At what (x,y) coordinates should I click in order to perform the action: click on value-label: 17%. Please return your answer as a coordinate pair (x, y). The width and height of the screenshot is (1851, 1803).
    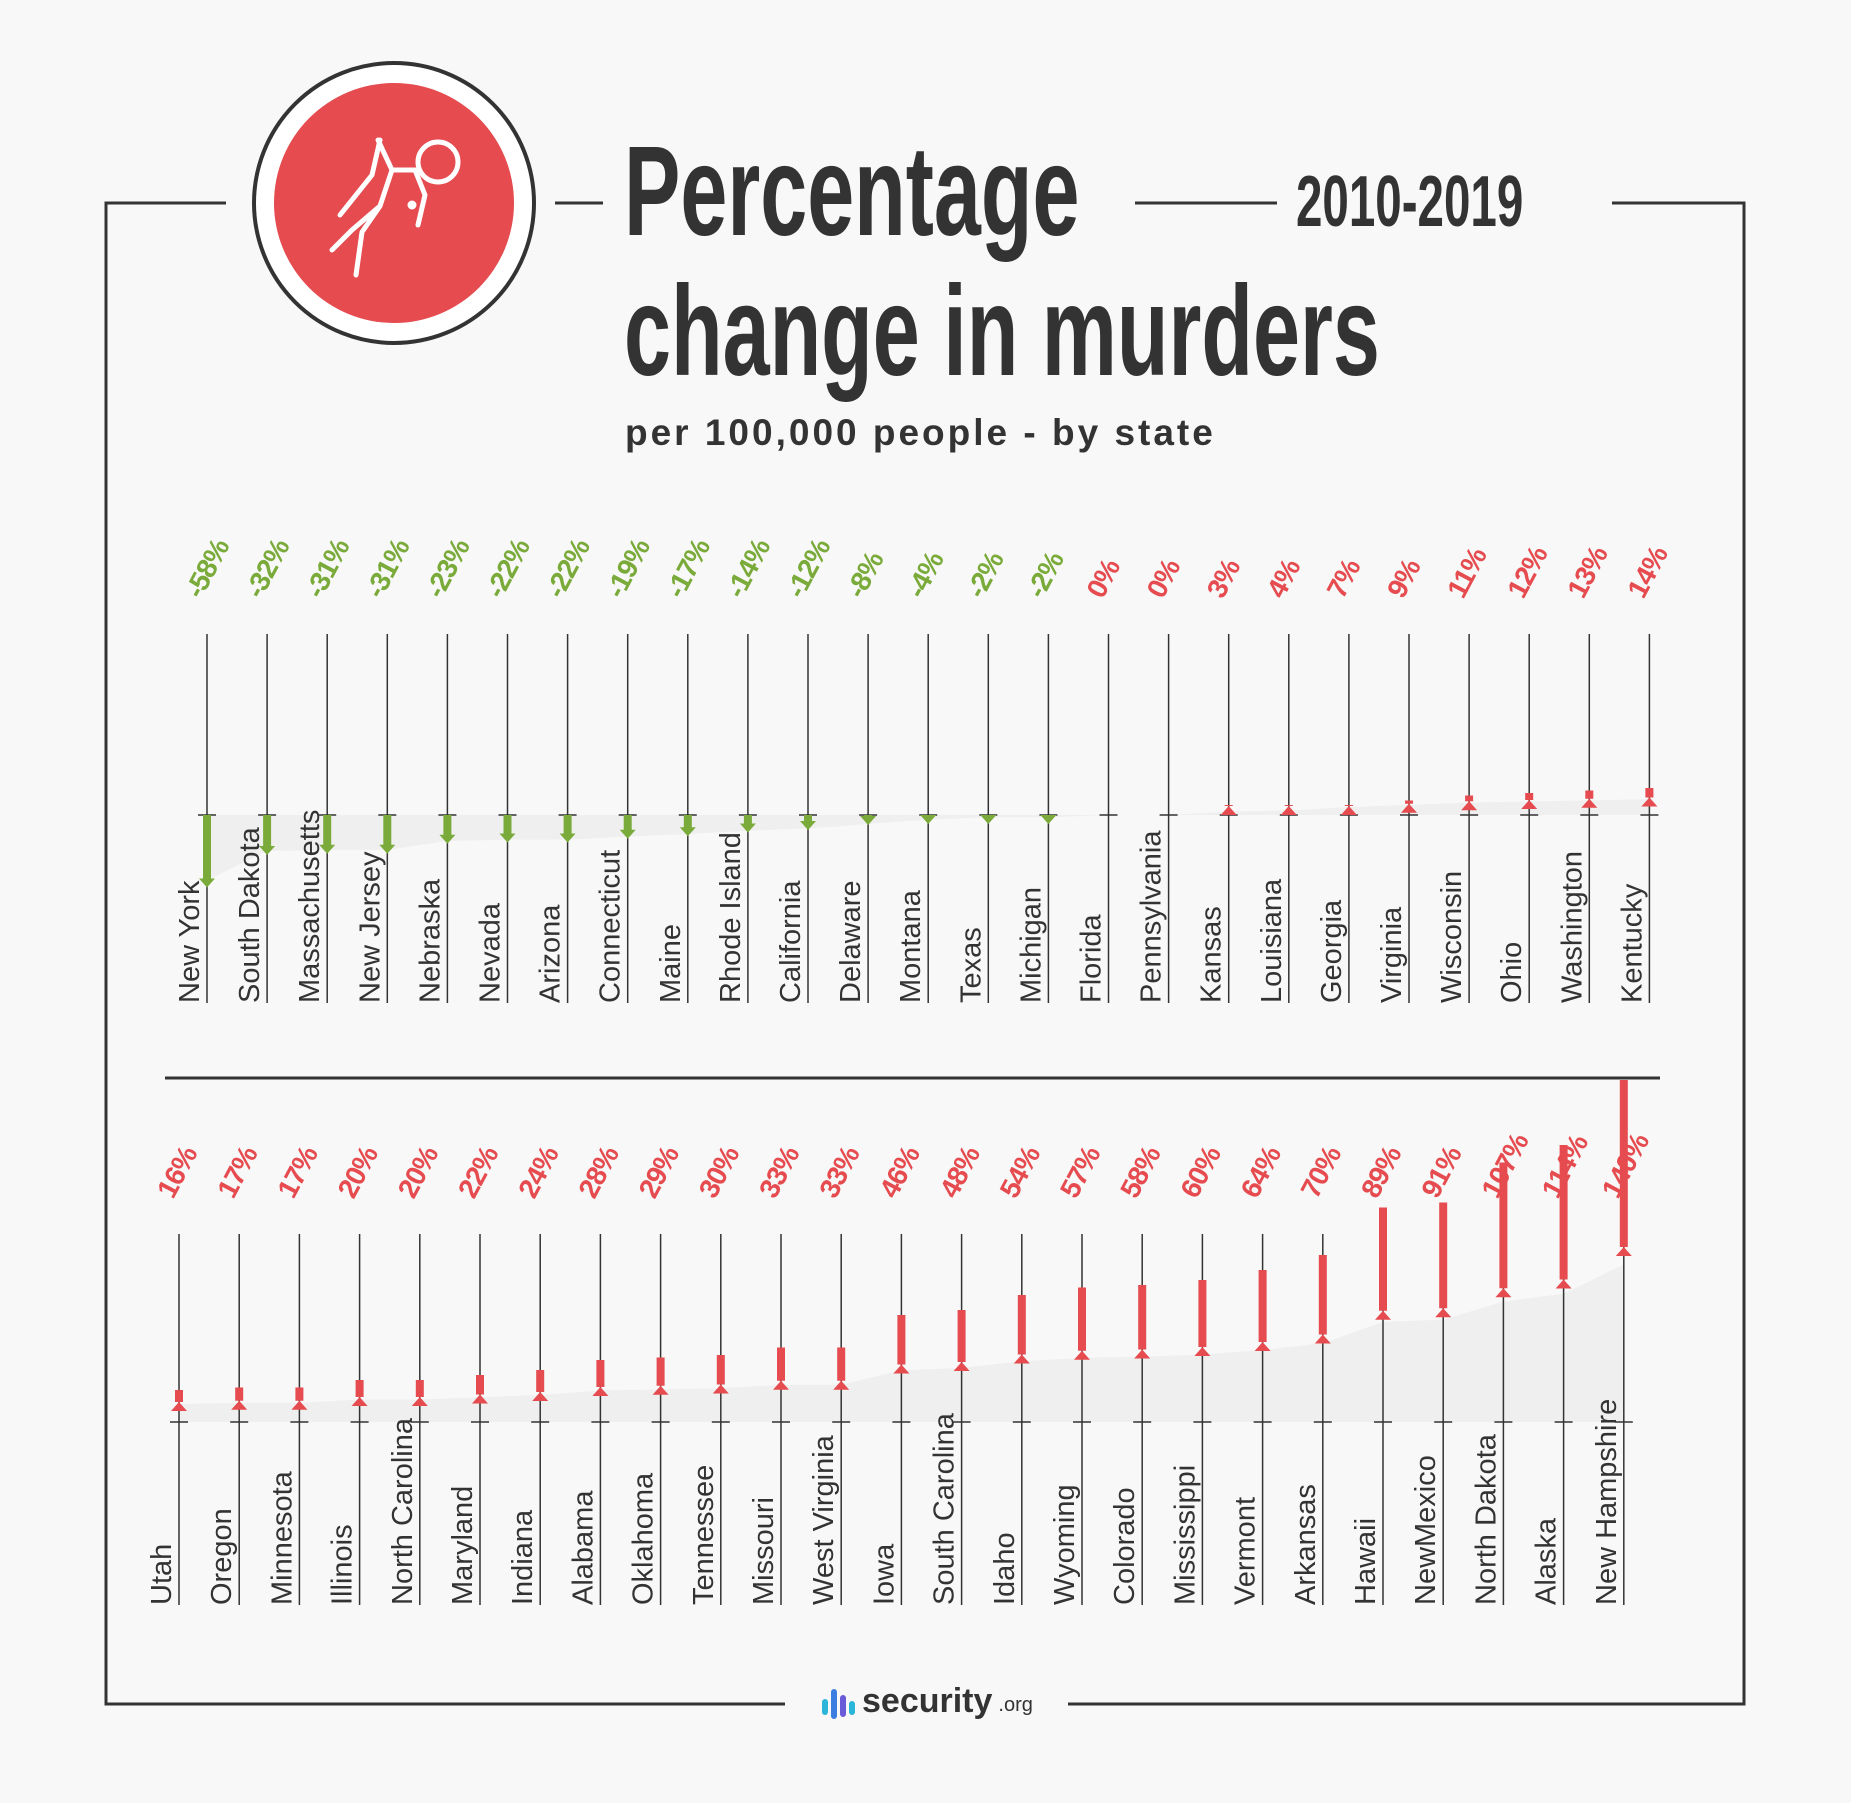
    Looking at the image, I should click on (297, 1171).